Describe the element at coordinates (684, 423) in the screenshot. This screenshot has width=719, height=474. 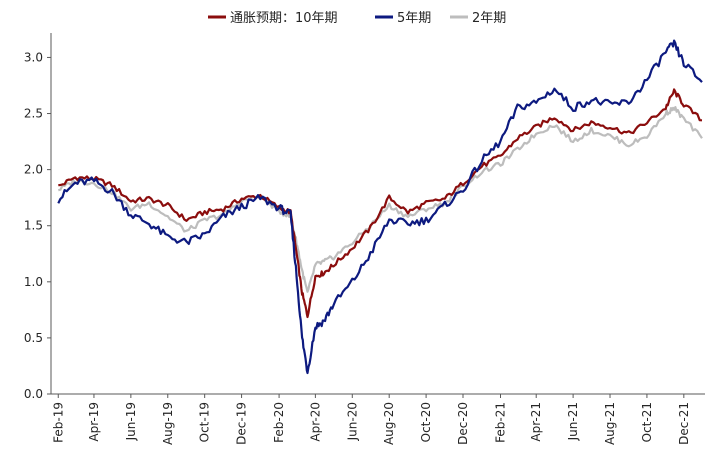
I see `x-tick-label: Dec-21` at that location.